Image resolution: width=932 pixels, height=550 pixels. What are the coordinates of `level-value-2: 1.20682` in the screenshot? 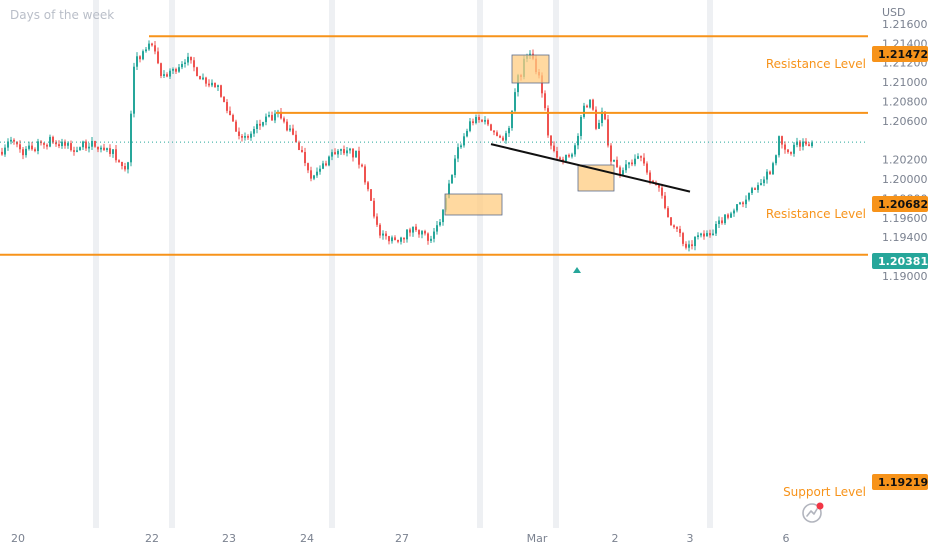 It's located at (903, 204).